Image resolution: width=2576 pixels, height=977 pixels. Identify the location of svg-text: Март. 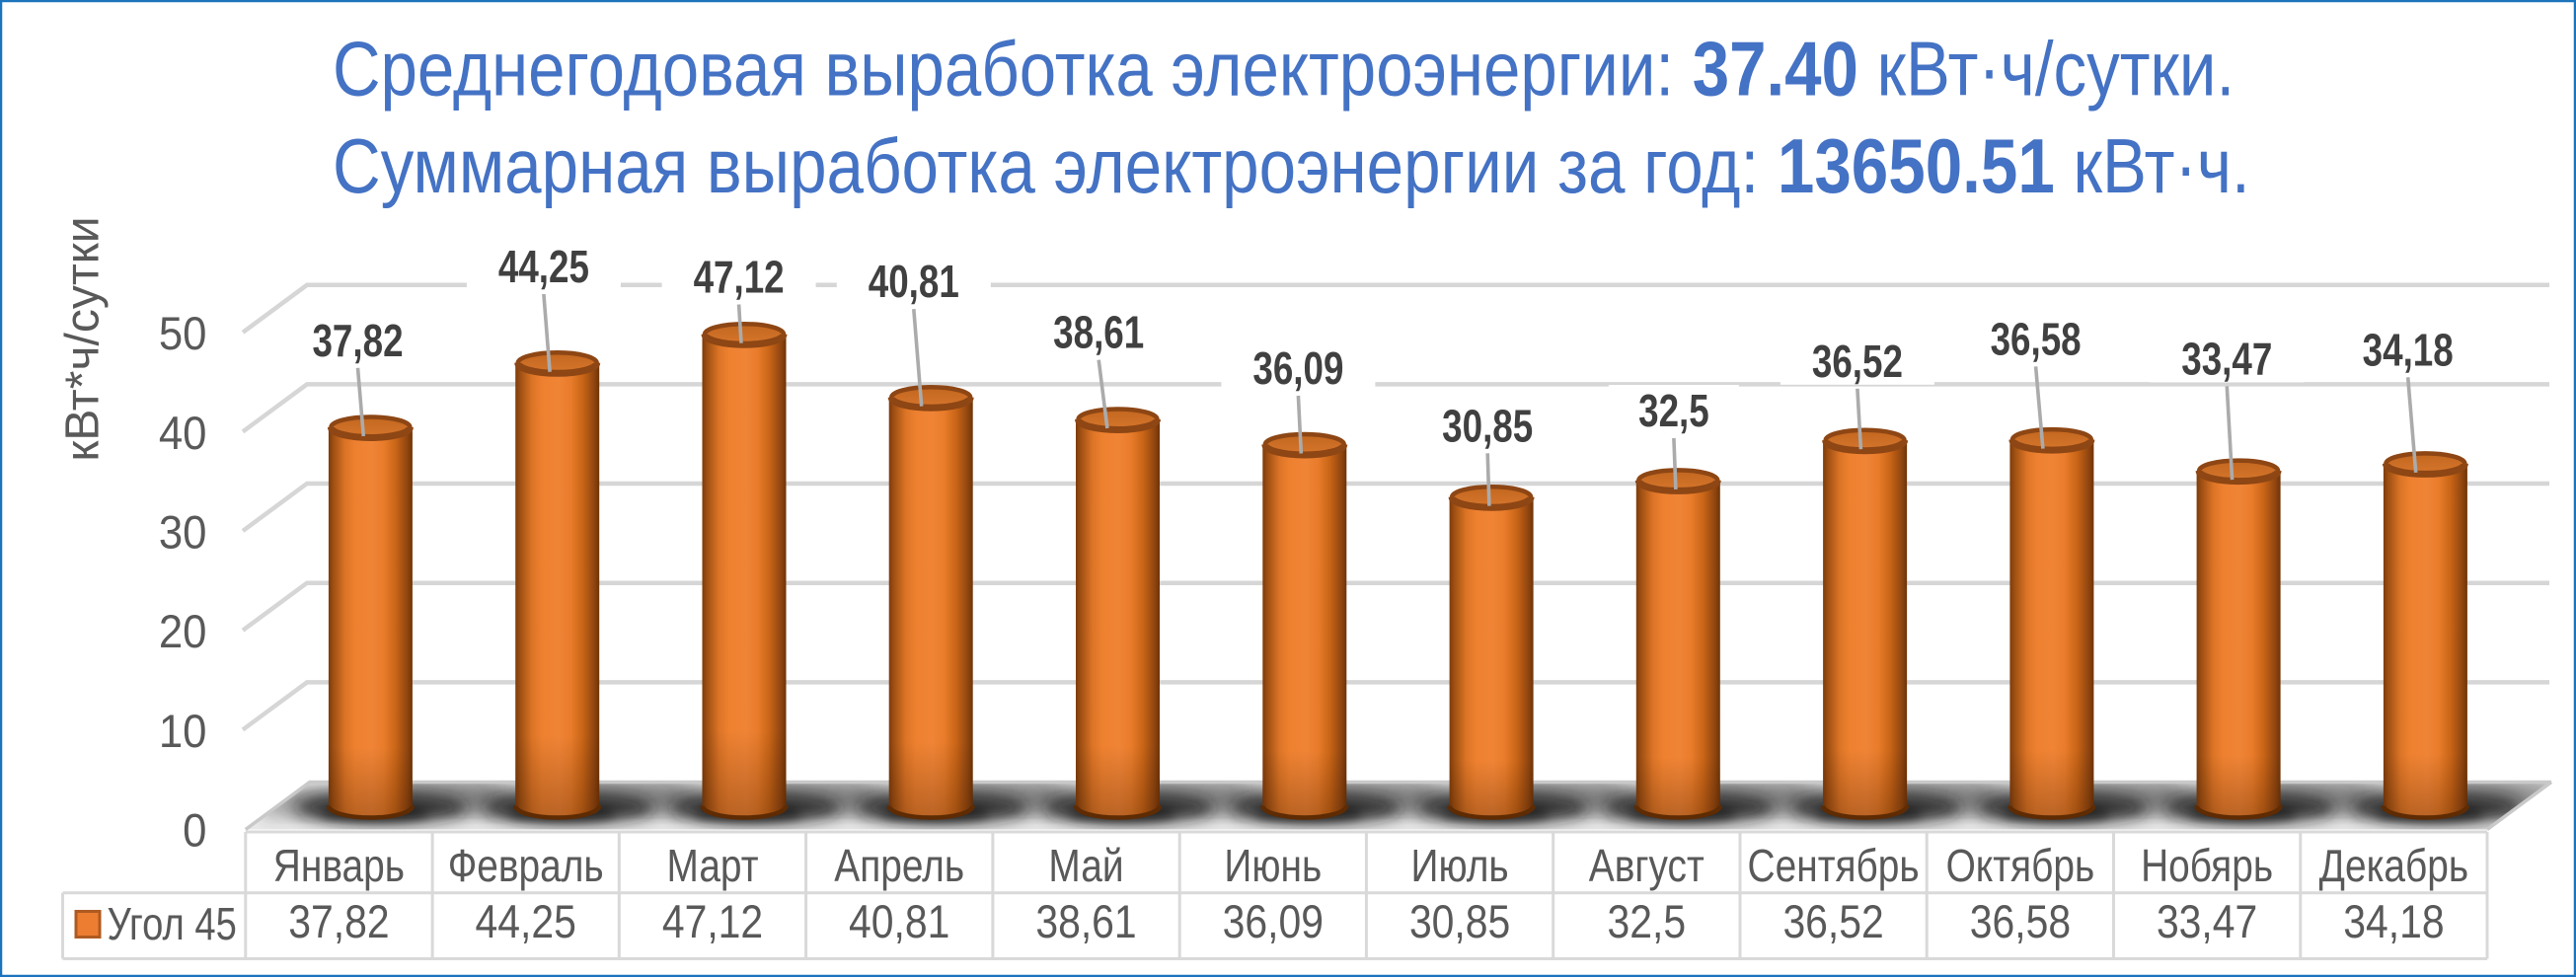
(713, 866).